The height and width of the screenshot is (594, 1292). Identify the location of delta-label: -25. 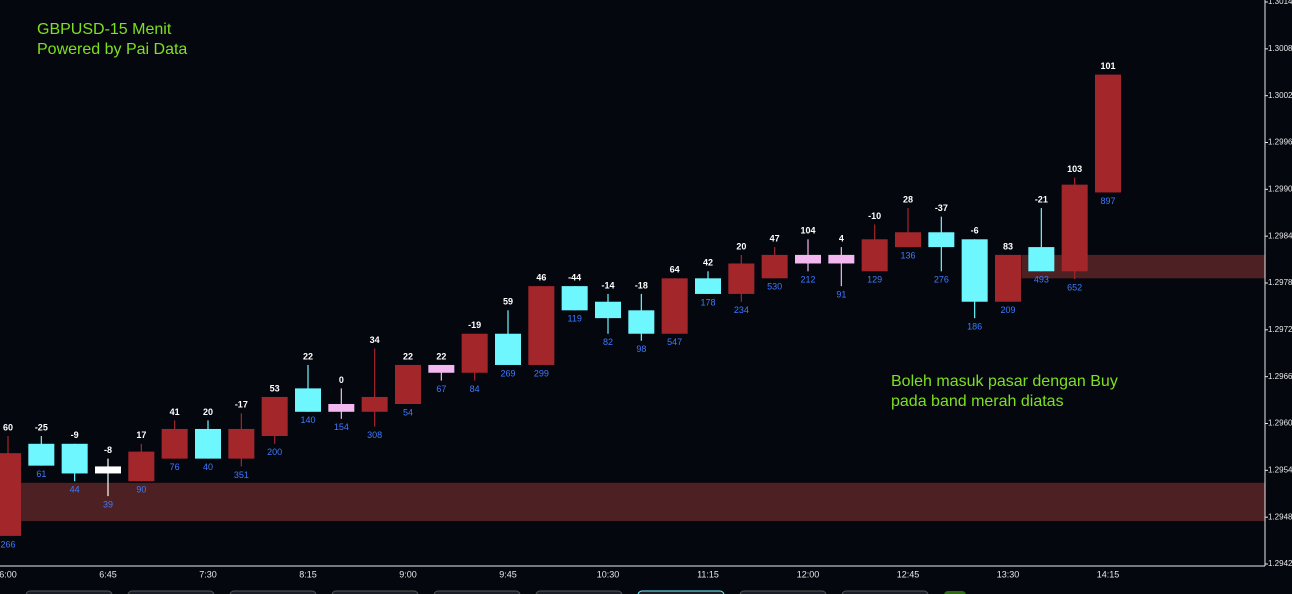
(41, 427).